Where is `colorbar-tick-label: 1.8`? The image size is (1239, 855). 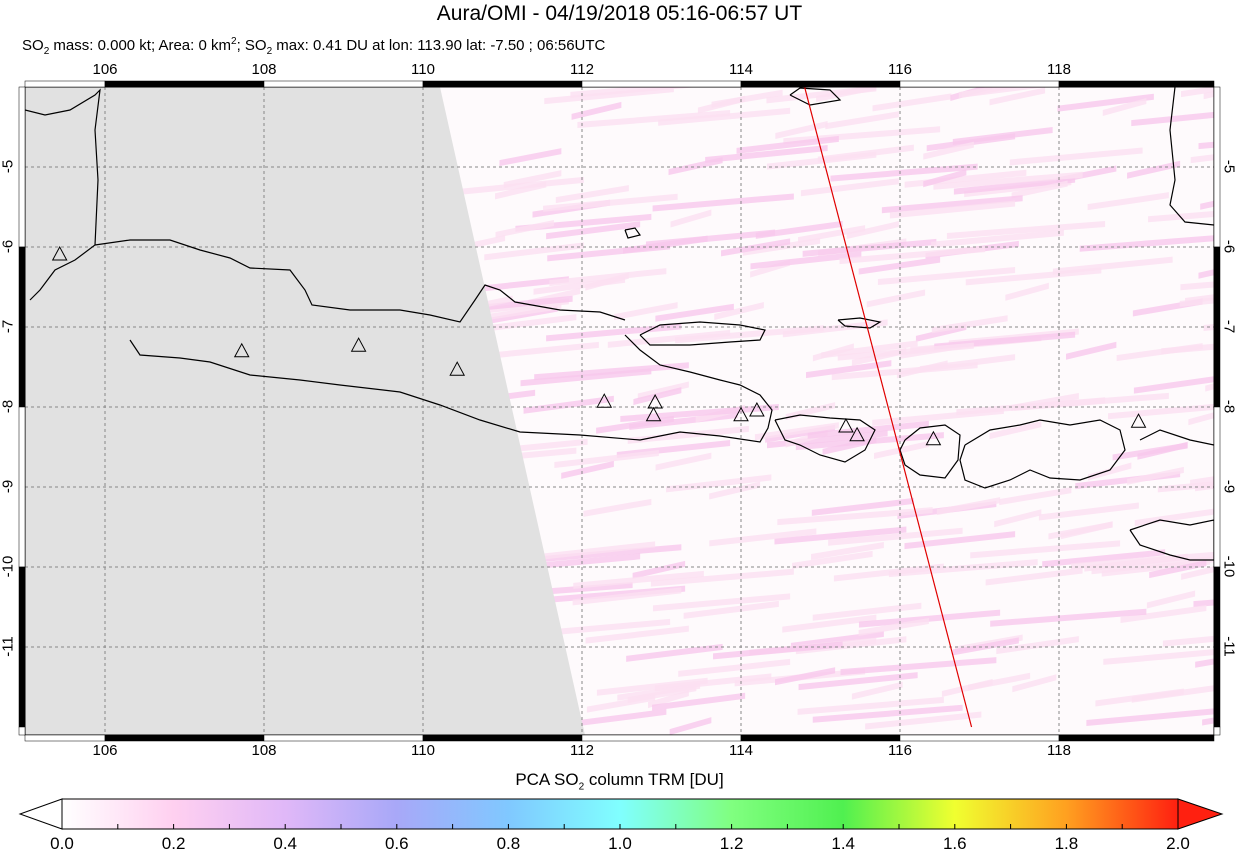 colorbar-tick-label: 1.8 is located at coordinates (1066, 843).